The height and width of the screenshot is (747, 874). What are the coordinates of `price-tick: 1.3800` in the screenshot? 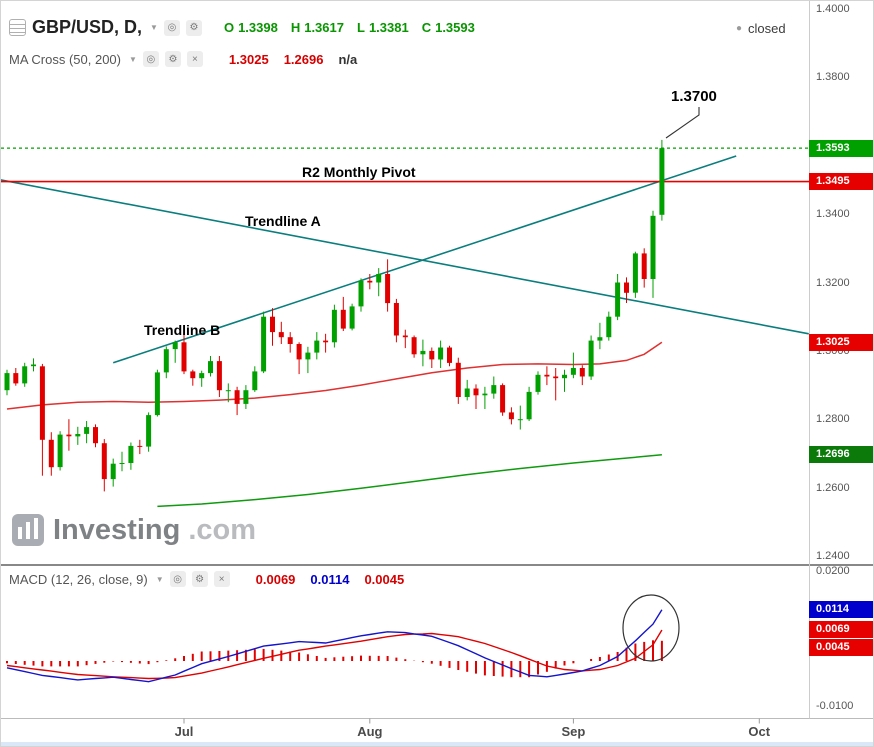 It's located at (833, 77).